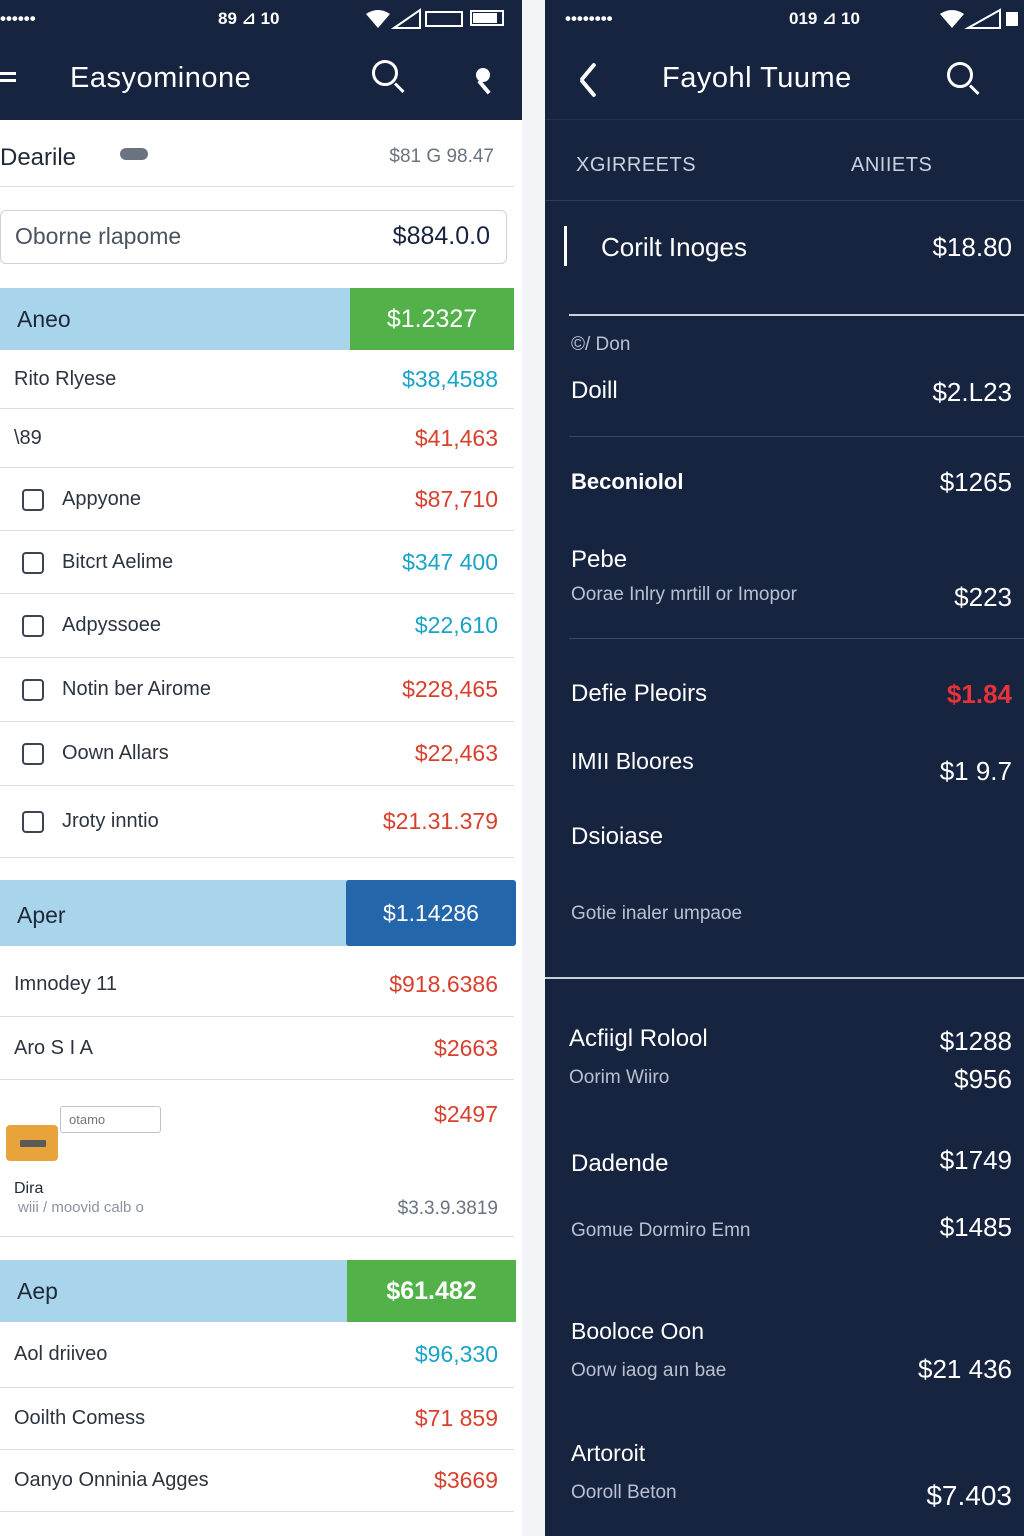 The width and height of the screenshot is (1024, 1536). What do you see at coordinates (975, 771) in the screenshot?
I see `item-amount: $1 9.7` at bounding box center [975, 771].